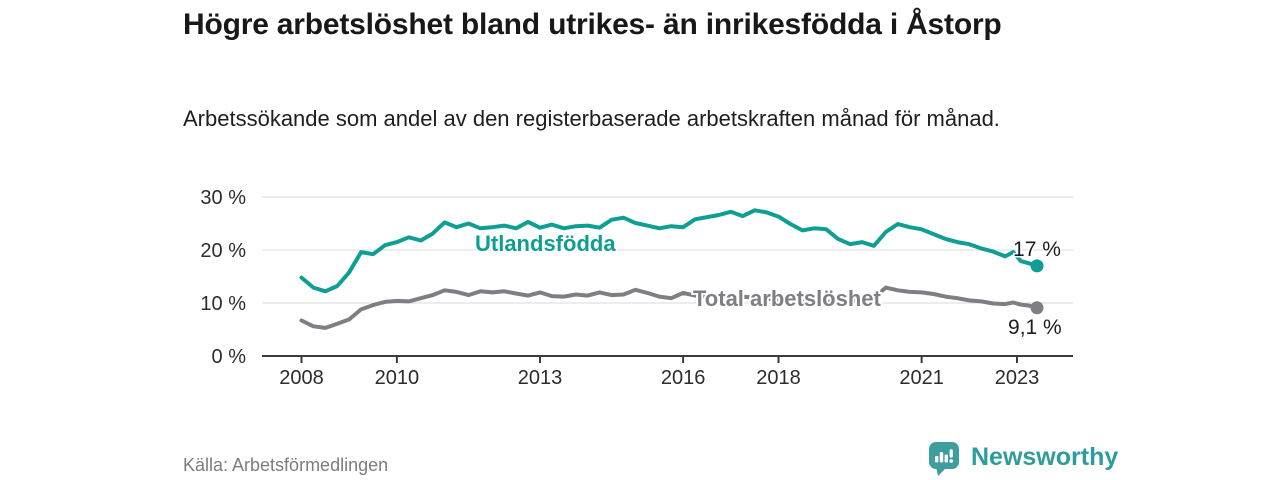  What do you see at coordinates (545, 243) in the screenshot?
I see `series-label: Utlandsfödda` at bounding box center [545, 243].